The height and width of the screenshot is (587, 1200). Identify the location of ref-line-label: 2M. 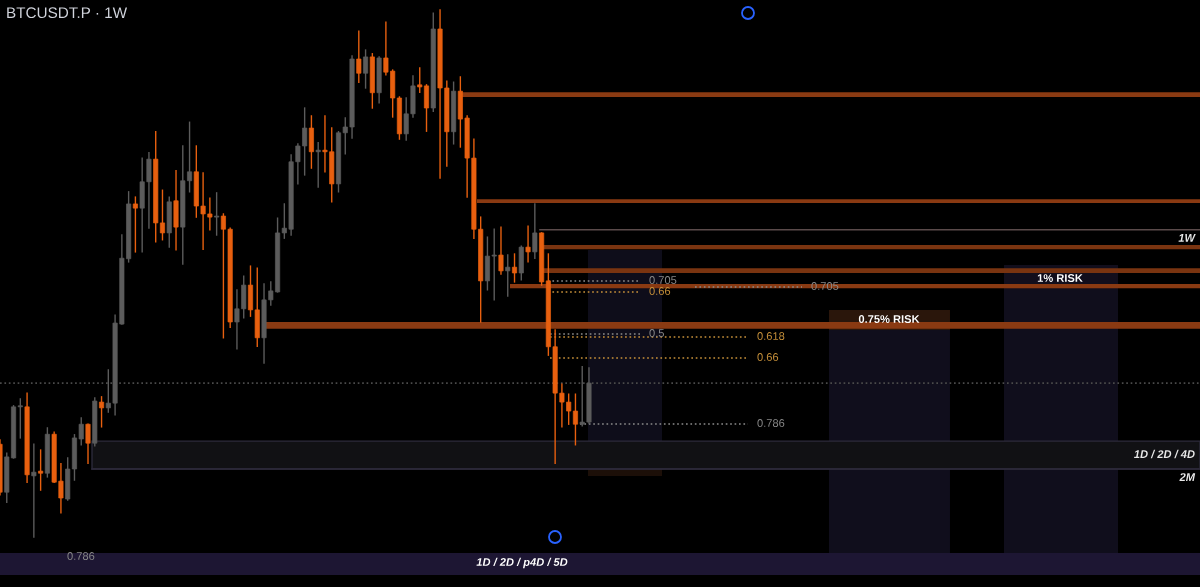
(1187, 477).